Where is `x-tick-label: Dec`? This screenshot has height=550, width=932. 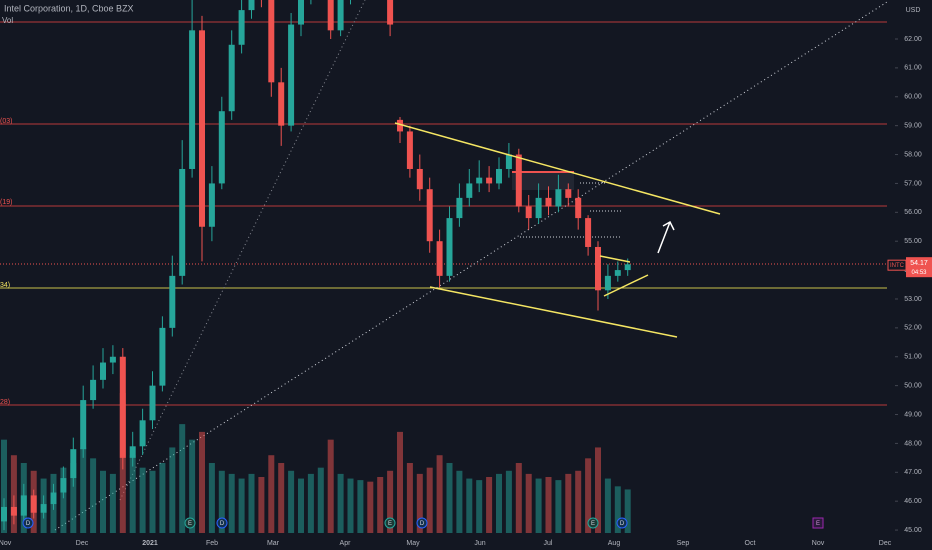 x-tick-label: Dec is located at coordinates (885, 543).